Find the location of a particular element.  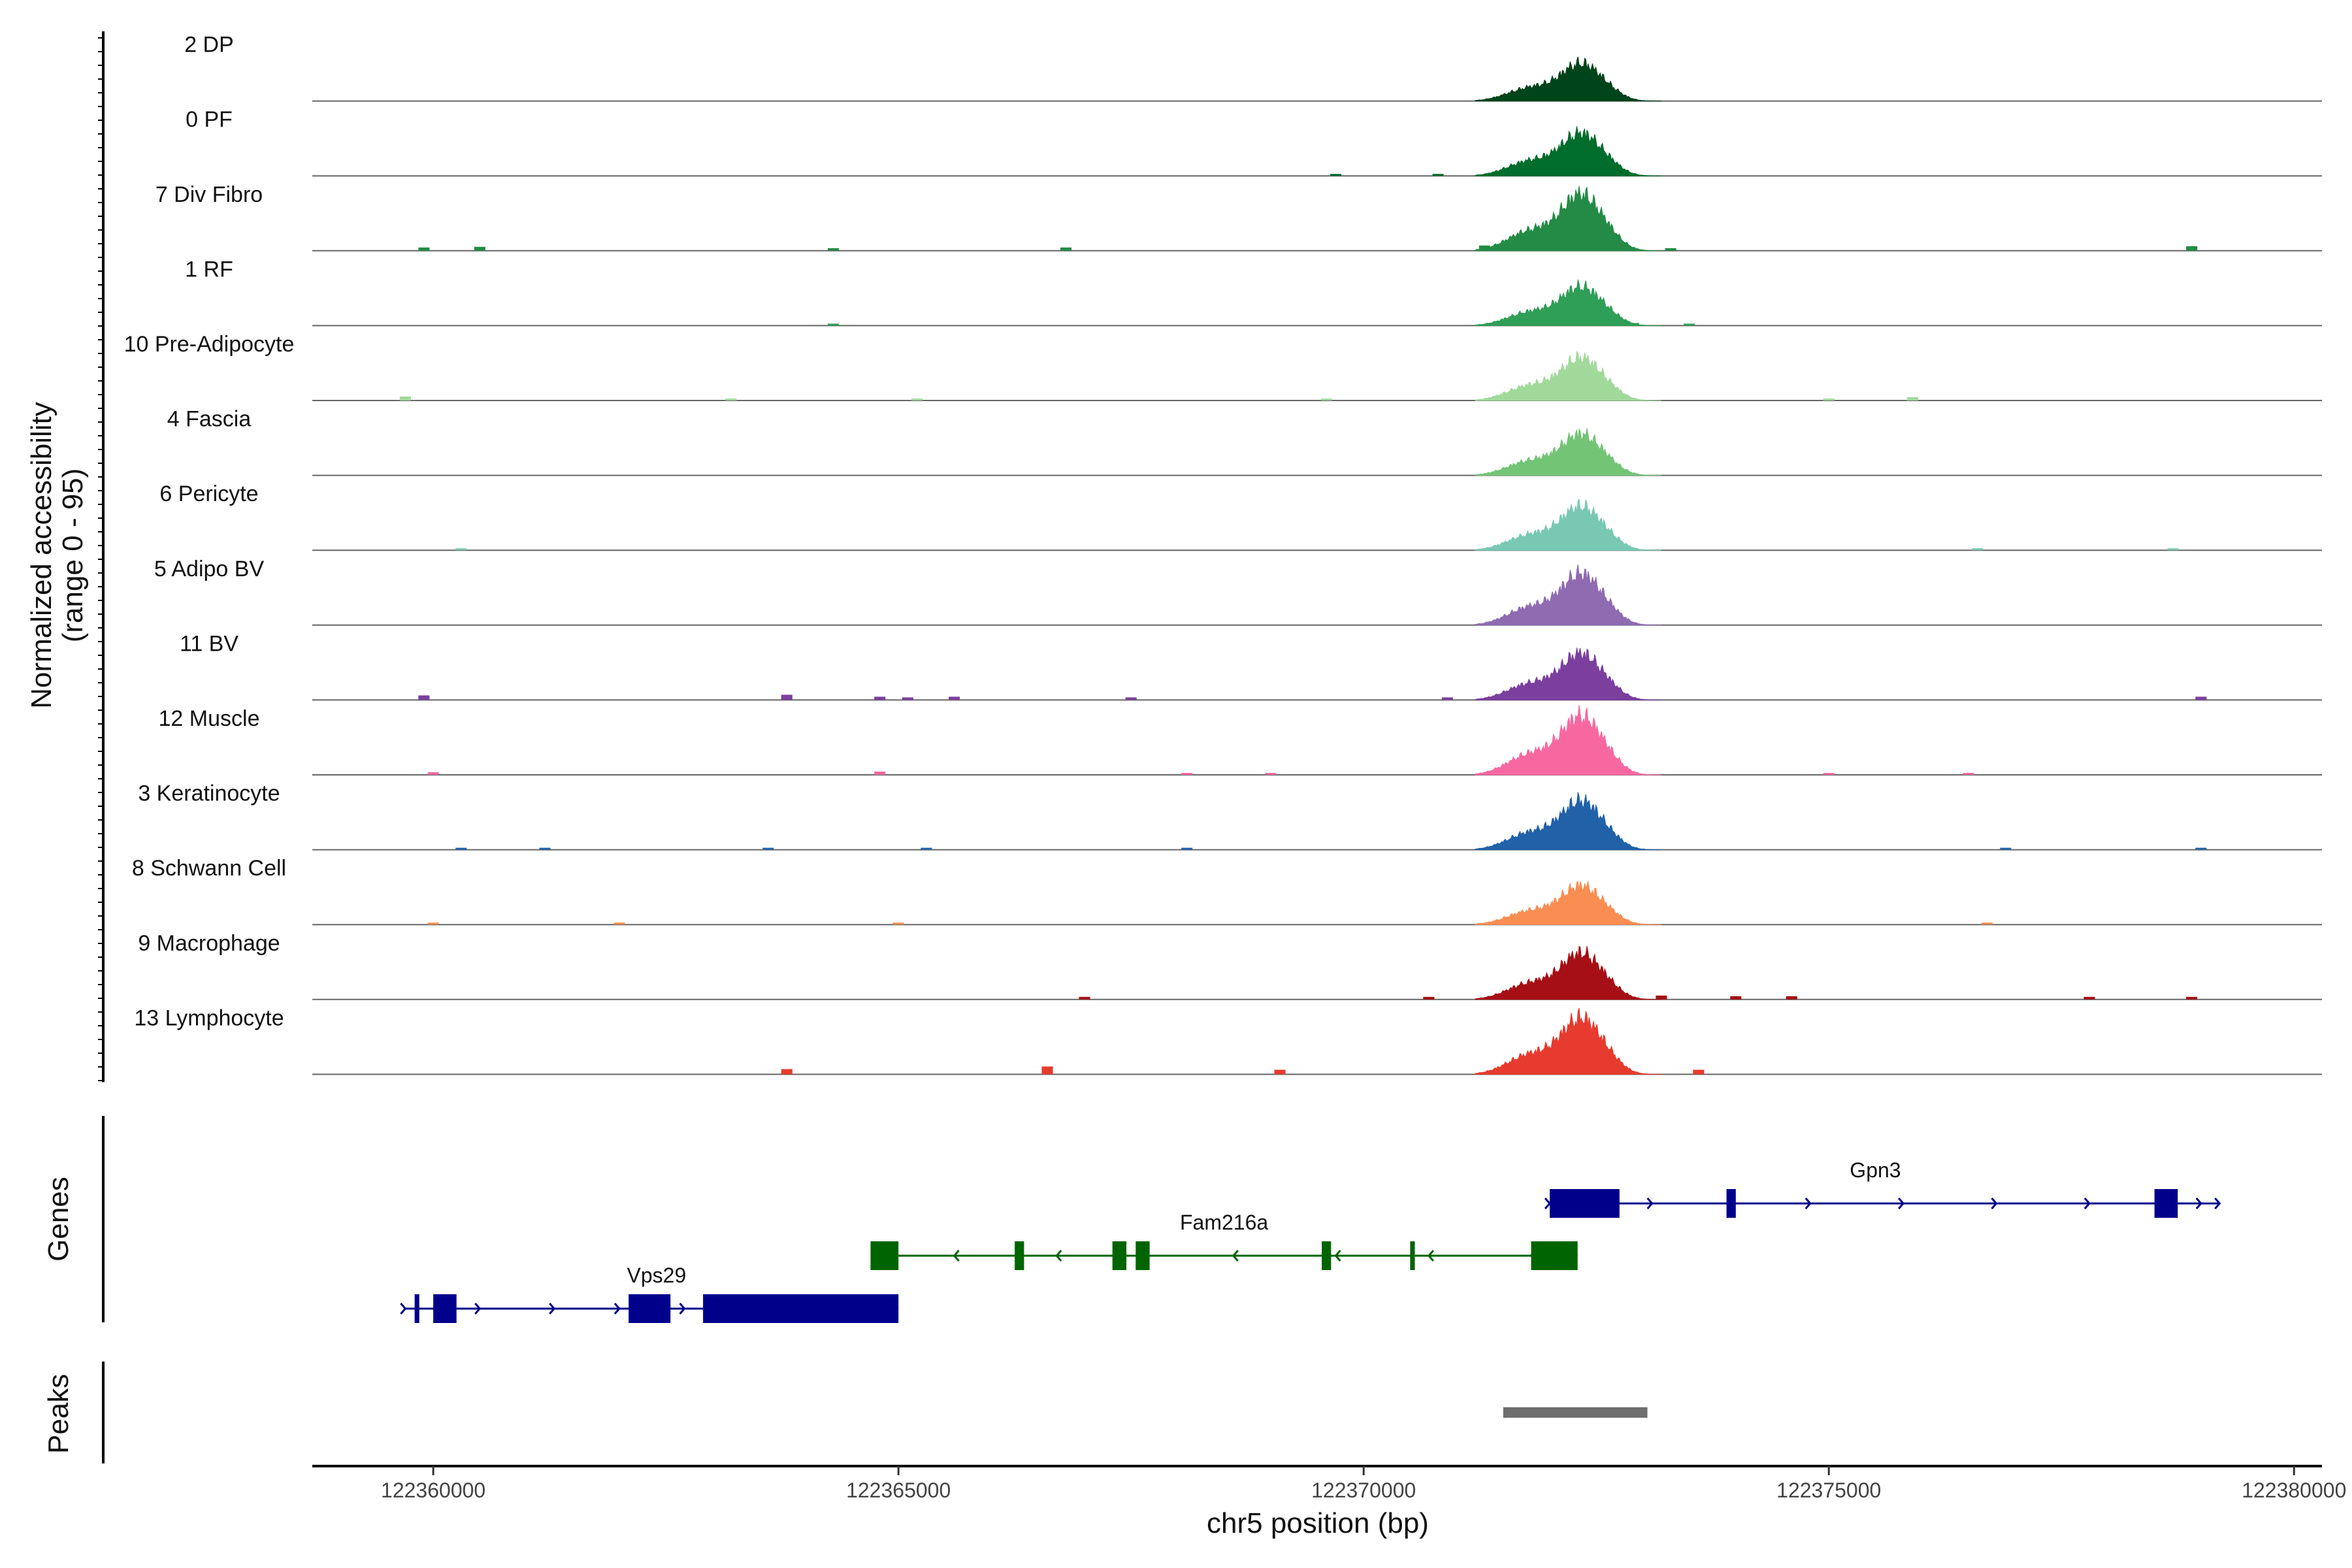

coverage-track: 5 Adipo BV is located at coordinates (1238, 591).